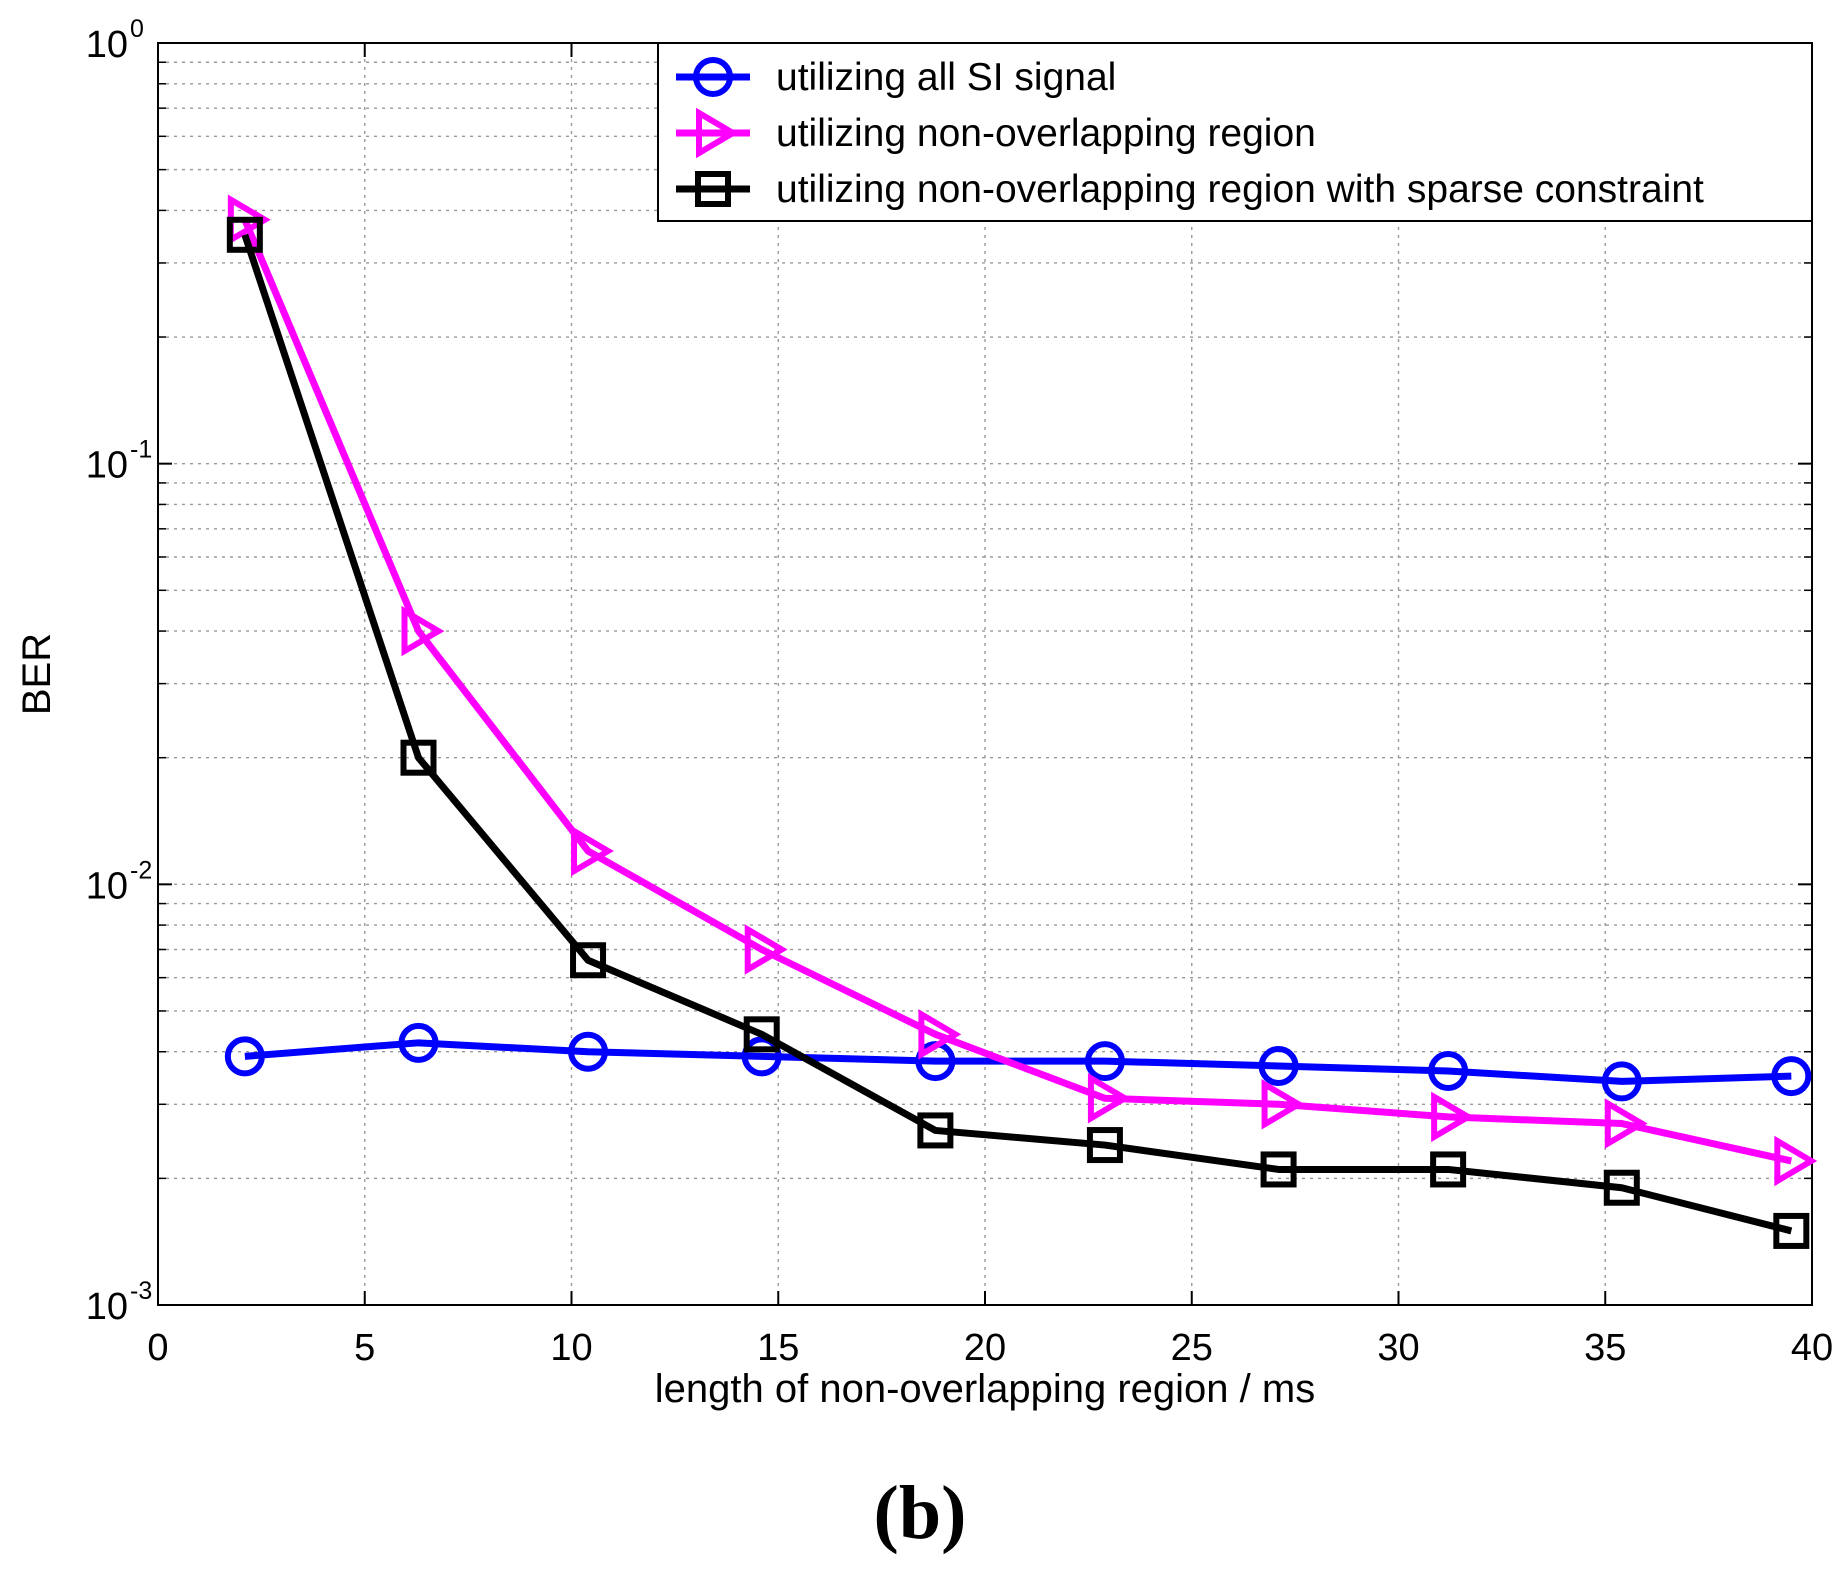  What do you see at coordinates (920, 1513) in the screenshot?
I see `figure-caption: (b)` at bounding box center [920, 1513].